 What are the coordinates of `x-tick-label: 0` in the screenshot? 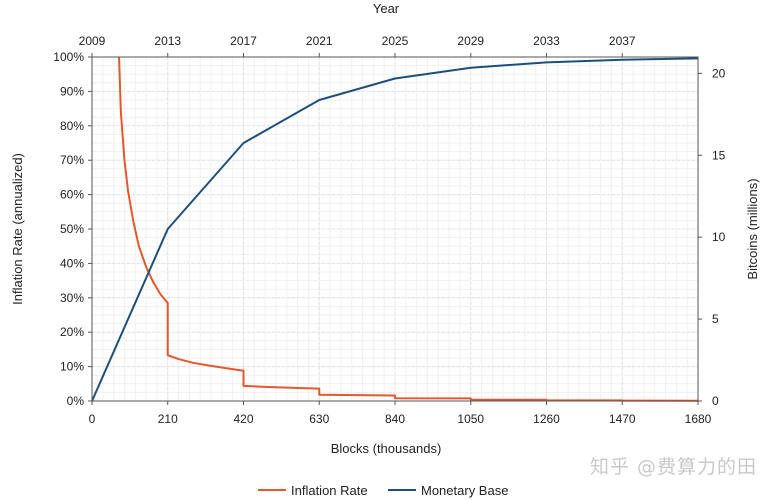 It's located at (92, 419).